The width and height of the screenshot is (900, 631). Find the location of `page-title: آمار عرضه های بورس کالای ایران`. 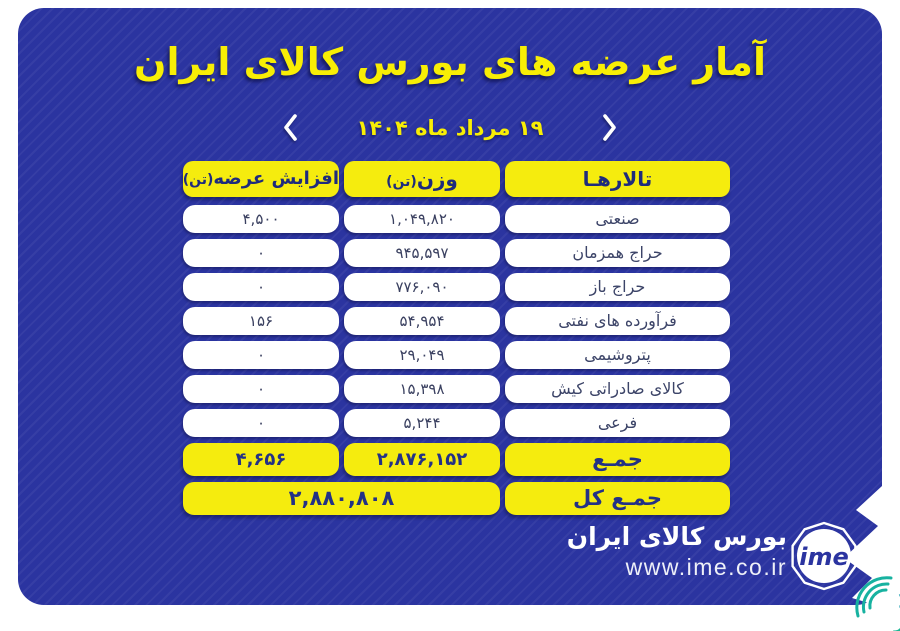

page-title: آمار عرضه های بورس کالای ایران is located at coordinates (450, 62).